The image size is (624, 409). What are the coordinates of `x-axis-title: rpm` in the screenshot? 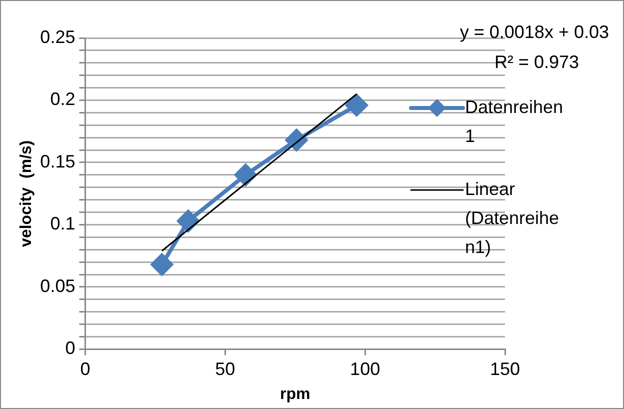 It's located at (295, 394).